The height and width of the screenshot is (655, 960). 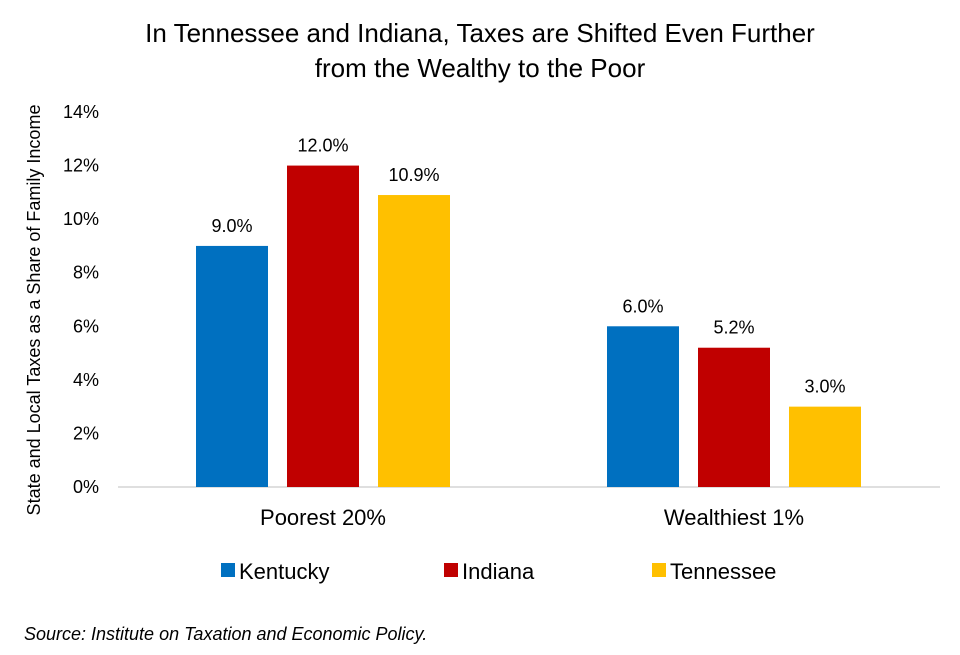 I want to click on y-axis-ticks: 0% 2% 4% 6% 8% 10% 12% 14%, so click(x=81, y=299).